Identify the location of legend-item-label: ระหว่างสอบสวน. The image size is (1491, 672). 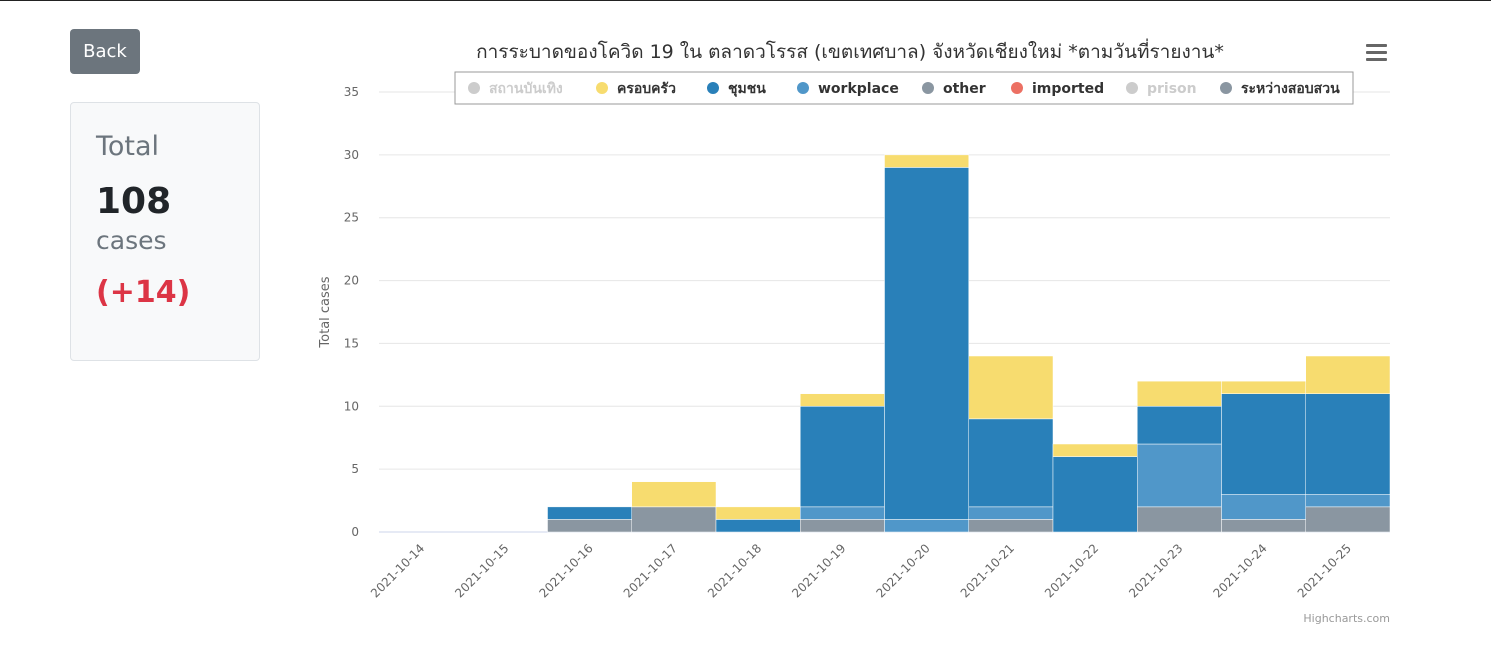
(1290, 89).